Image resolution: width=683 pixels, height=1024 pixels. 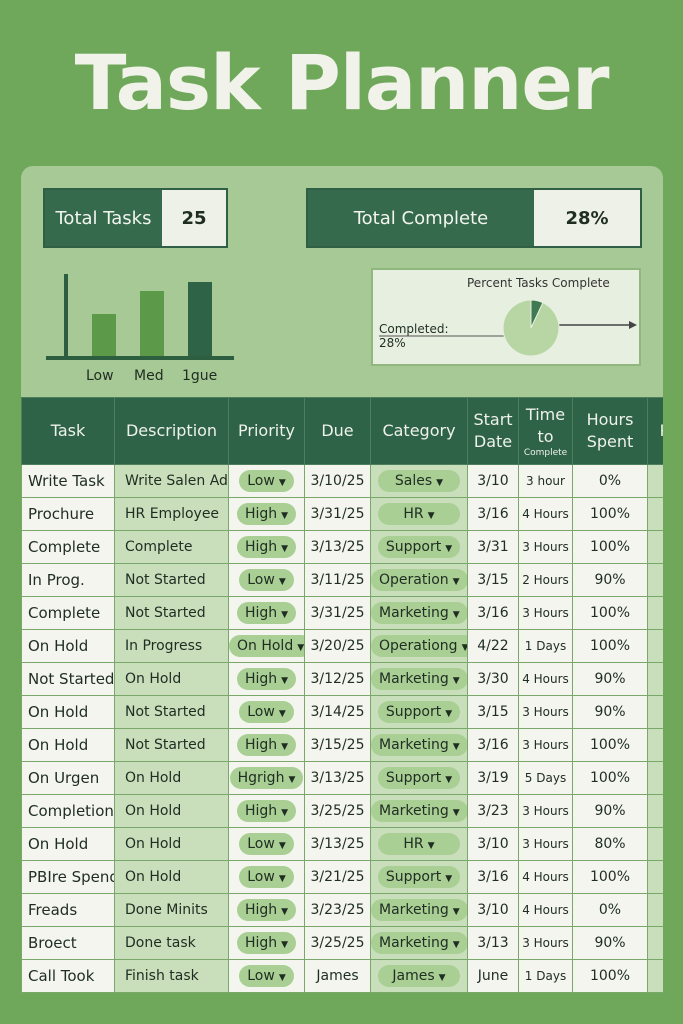 I want to click on category-dropdown: HR ▼, so click(x=419, y=514).